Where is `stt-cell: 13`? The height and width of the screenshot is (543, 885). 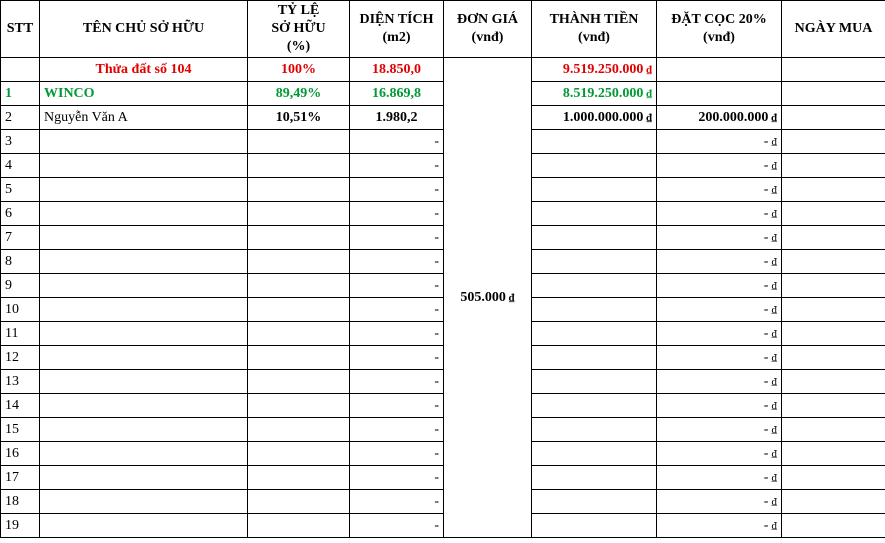 stt-cell: 13 is located at coordinates (20, 381).